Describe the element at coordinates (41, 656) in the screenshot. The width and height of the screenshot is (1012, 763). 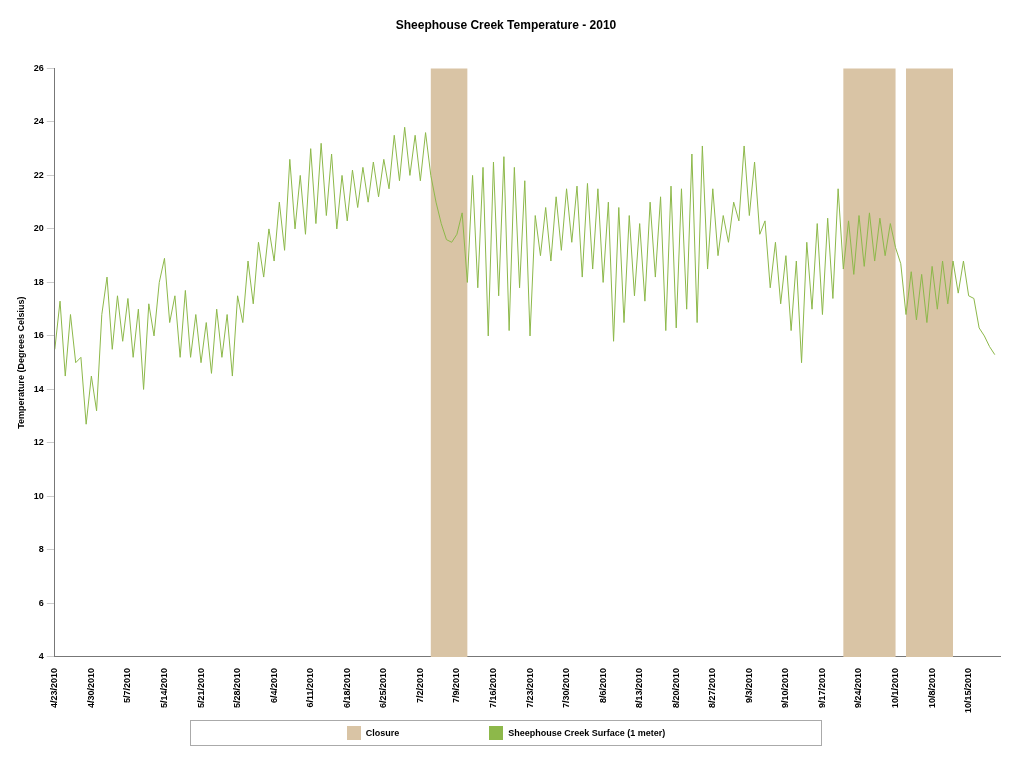
I see `y-tick-label: 4` at that location.